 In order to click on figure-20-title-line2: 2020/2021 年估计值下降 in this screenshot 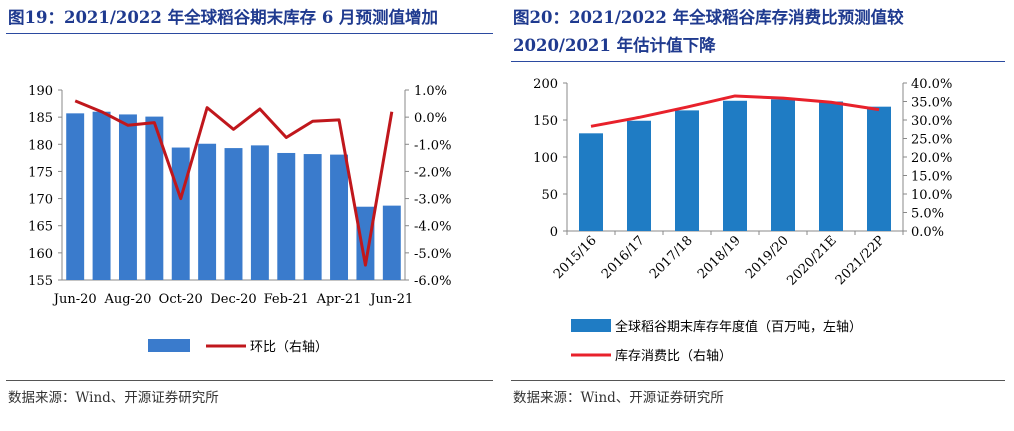, I will do `click(614, 45)`.